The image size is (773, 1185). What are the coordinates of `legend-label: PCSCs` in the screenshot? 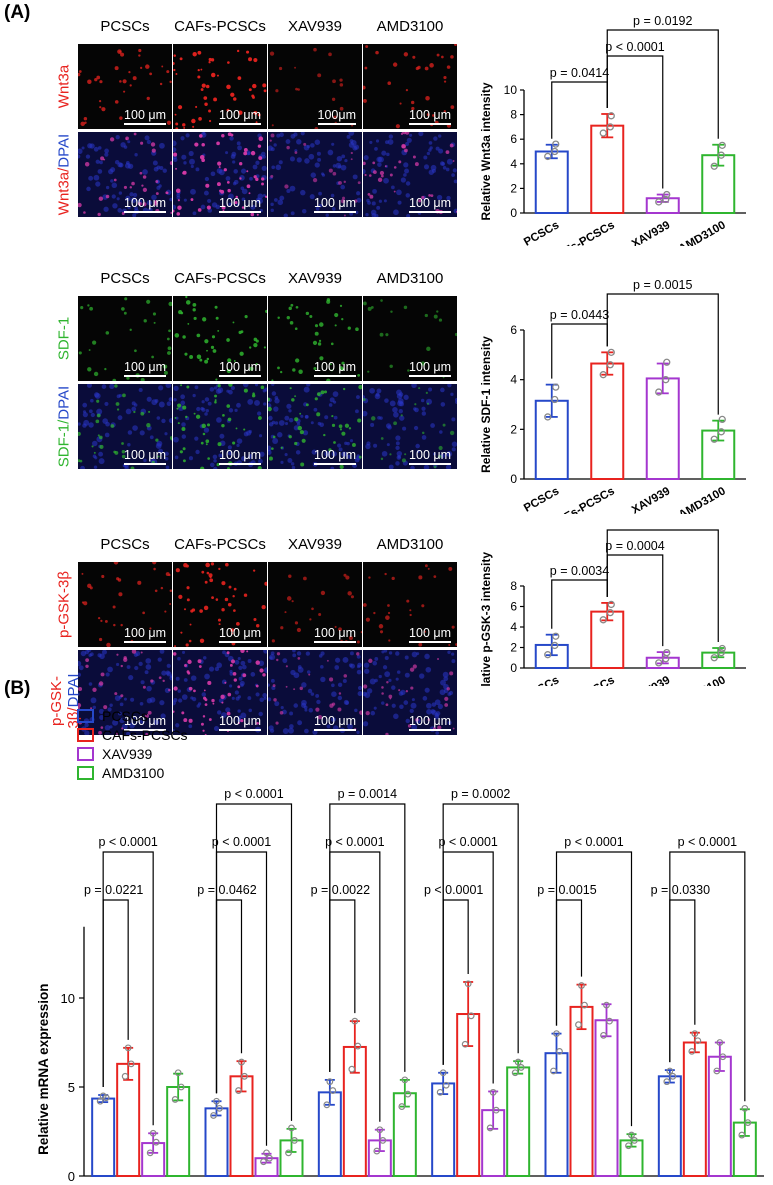 It's located at (125, 716).